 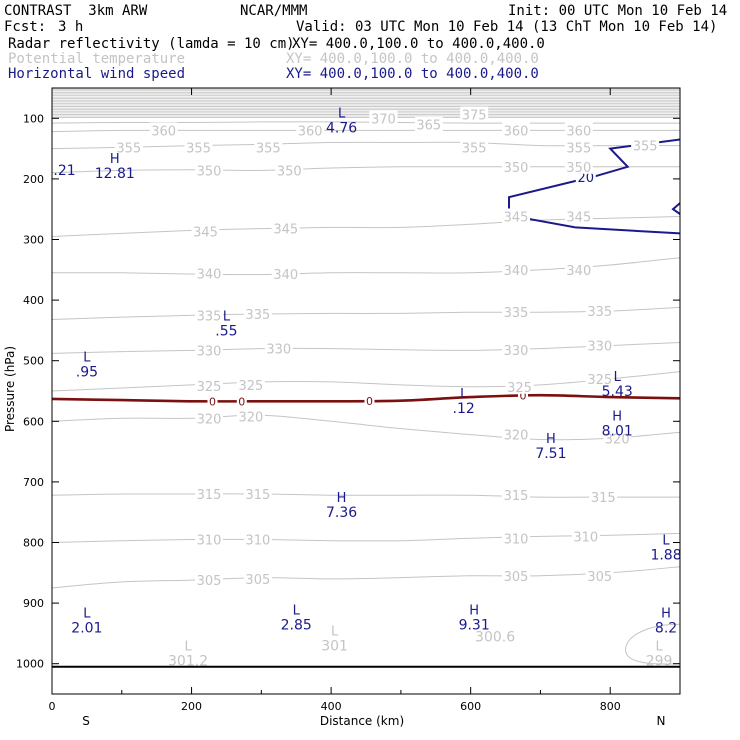 I want to click on extremum-value: 5.43, so click(x=617, y=392).